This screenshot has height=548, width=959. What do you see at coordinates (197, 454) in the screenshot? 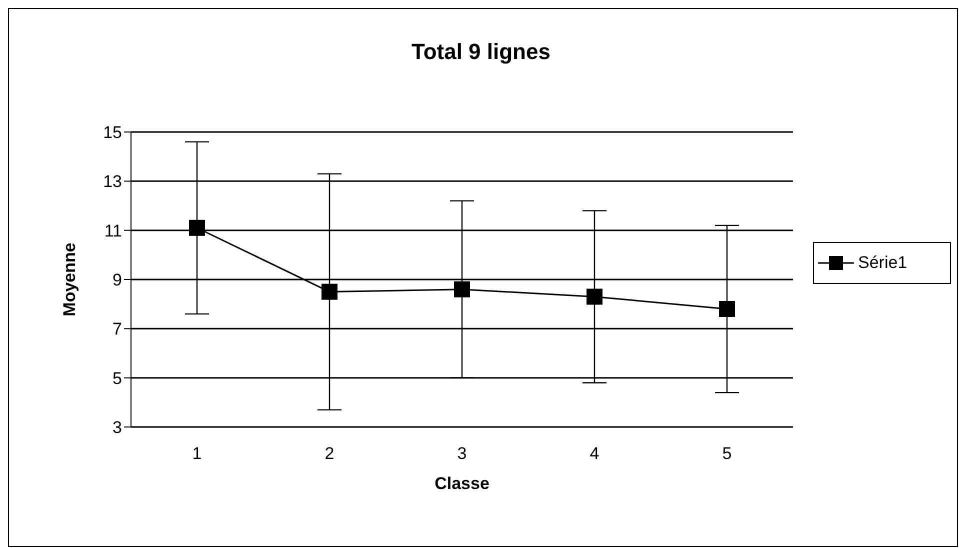
I see `x-tick-label: 1` at bounding box center [197, 454].